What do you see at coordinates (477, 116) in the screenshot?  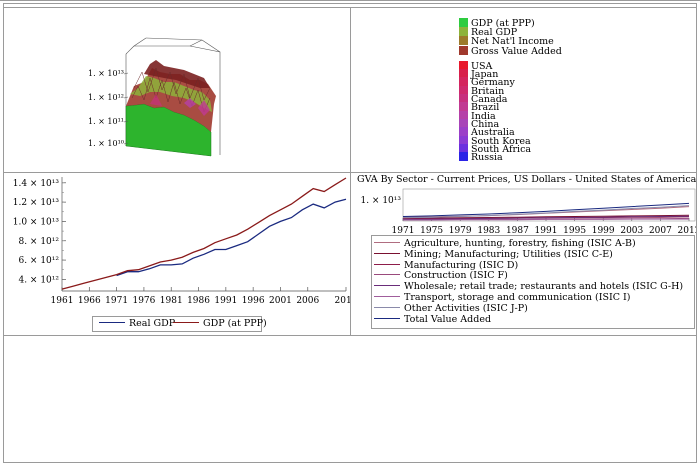 I see `legend-entry-country: India` at bounding box center [477, 116].